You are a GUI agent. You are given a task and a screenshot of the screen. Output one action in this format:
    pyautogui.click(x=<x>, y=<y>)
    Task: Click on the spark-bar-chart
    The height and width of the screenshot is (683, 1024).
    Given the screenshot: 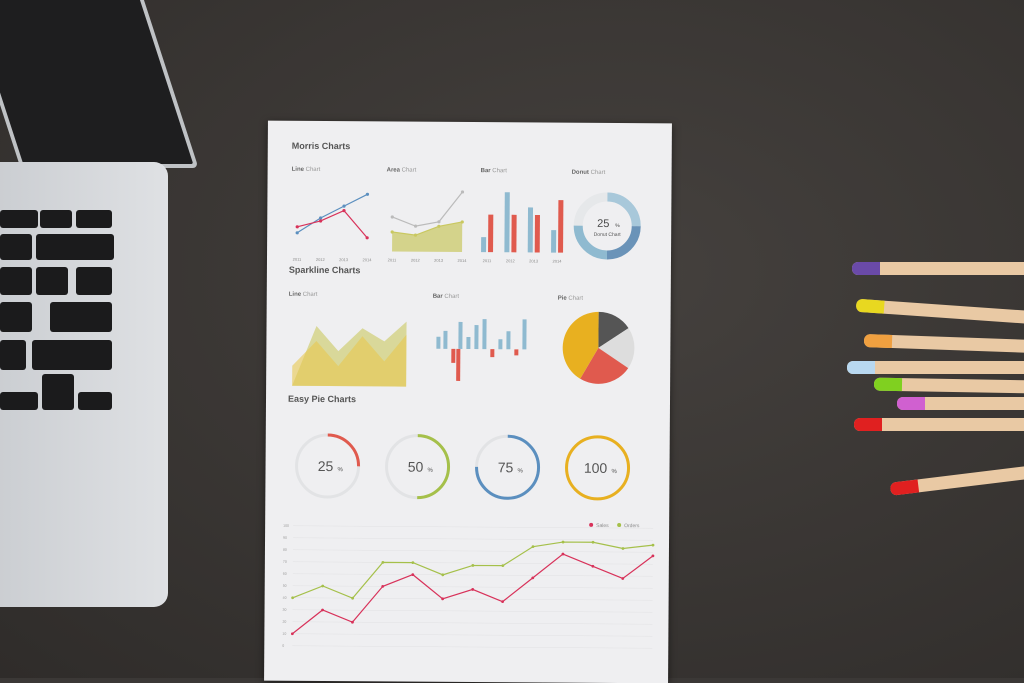 What is the action you would take?
    pyautogui.click(x=481, y=334)
    